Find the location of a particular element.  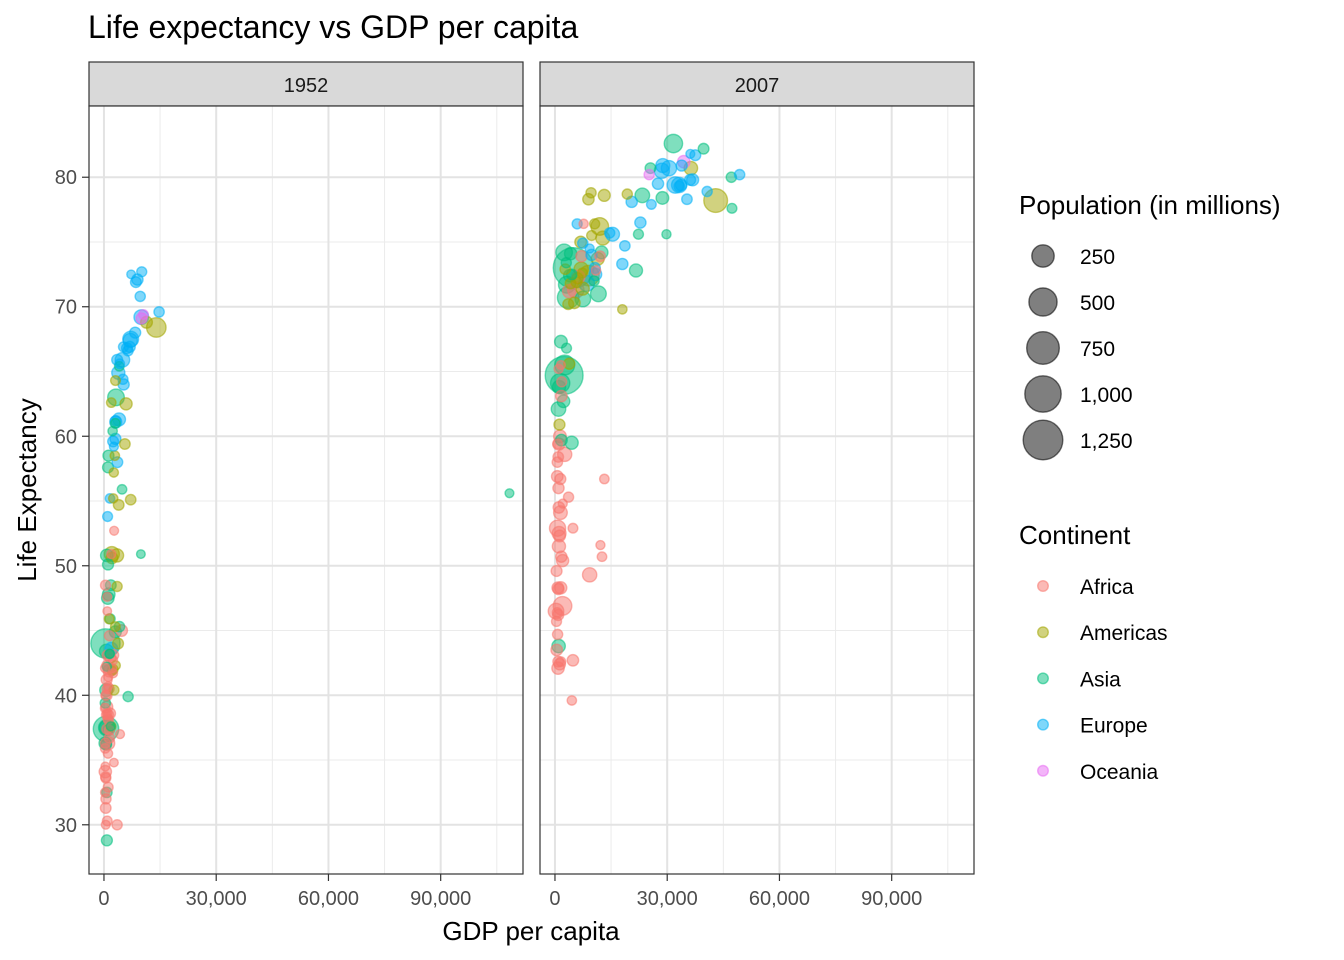

size-legend-label: 750 is located at coordinates (1097, 349).